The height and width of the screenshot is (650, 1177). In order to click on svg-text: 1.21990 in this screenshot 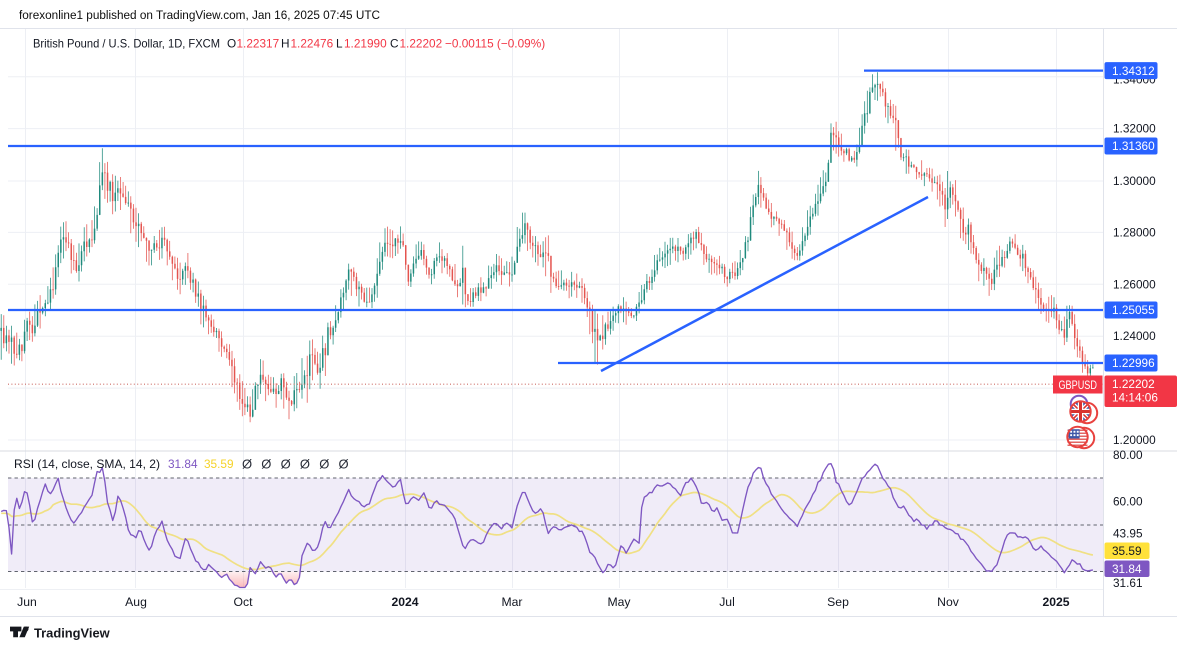, I will do `click(365, 44)`.